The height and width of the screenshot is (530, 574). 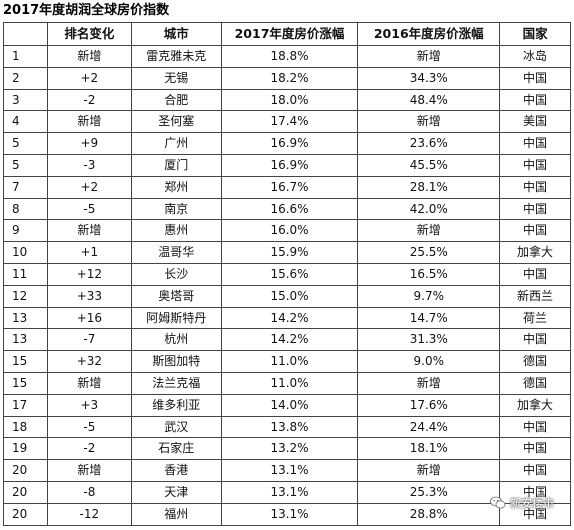 What do you see at coordinates (176, 449) in the screenshot?
I see `cell-city: 石家庄` at bounding box center [176, 449].